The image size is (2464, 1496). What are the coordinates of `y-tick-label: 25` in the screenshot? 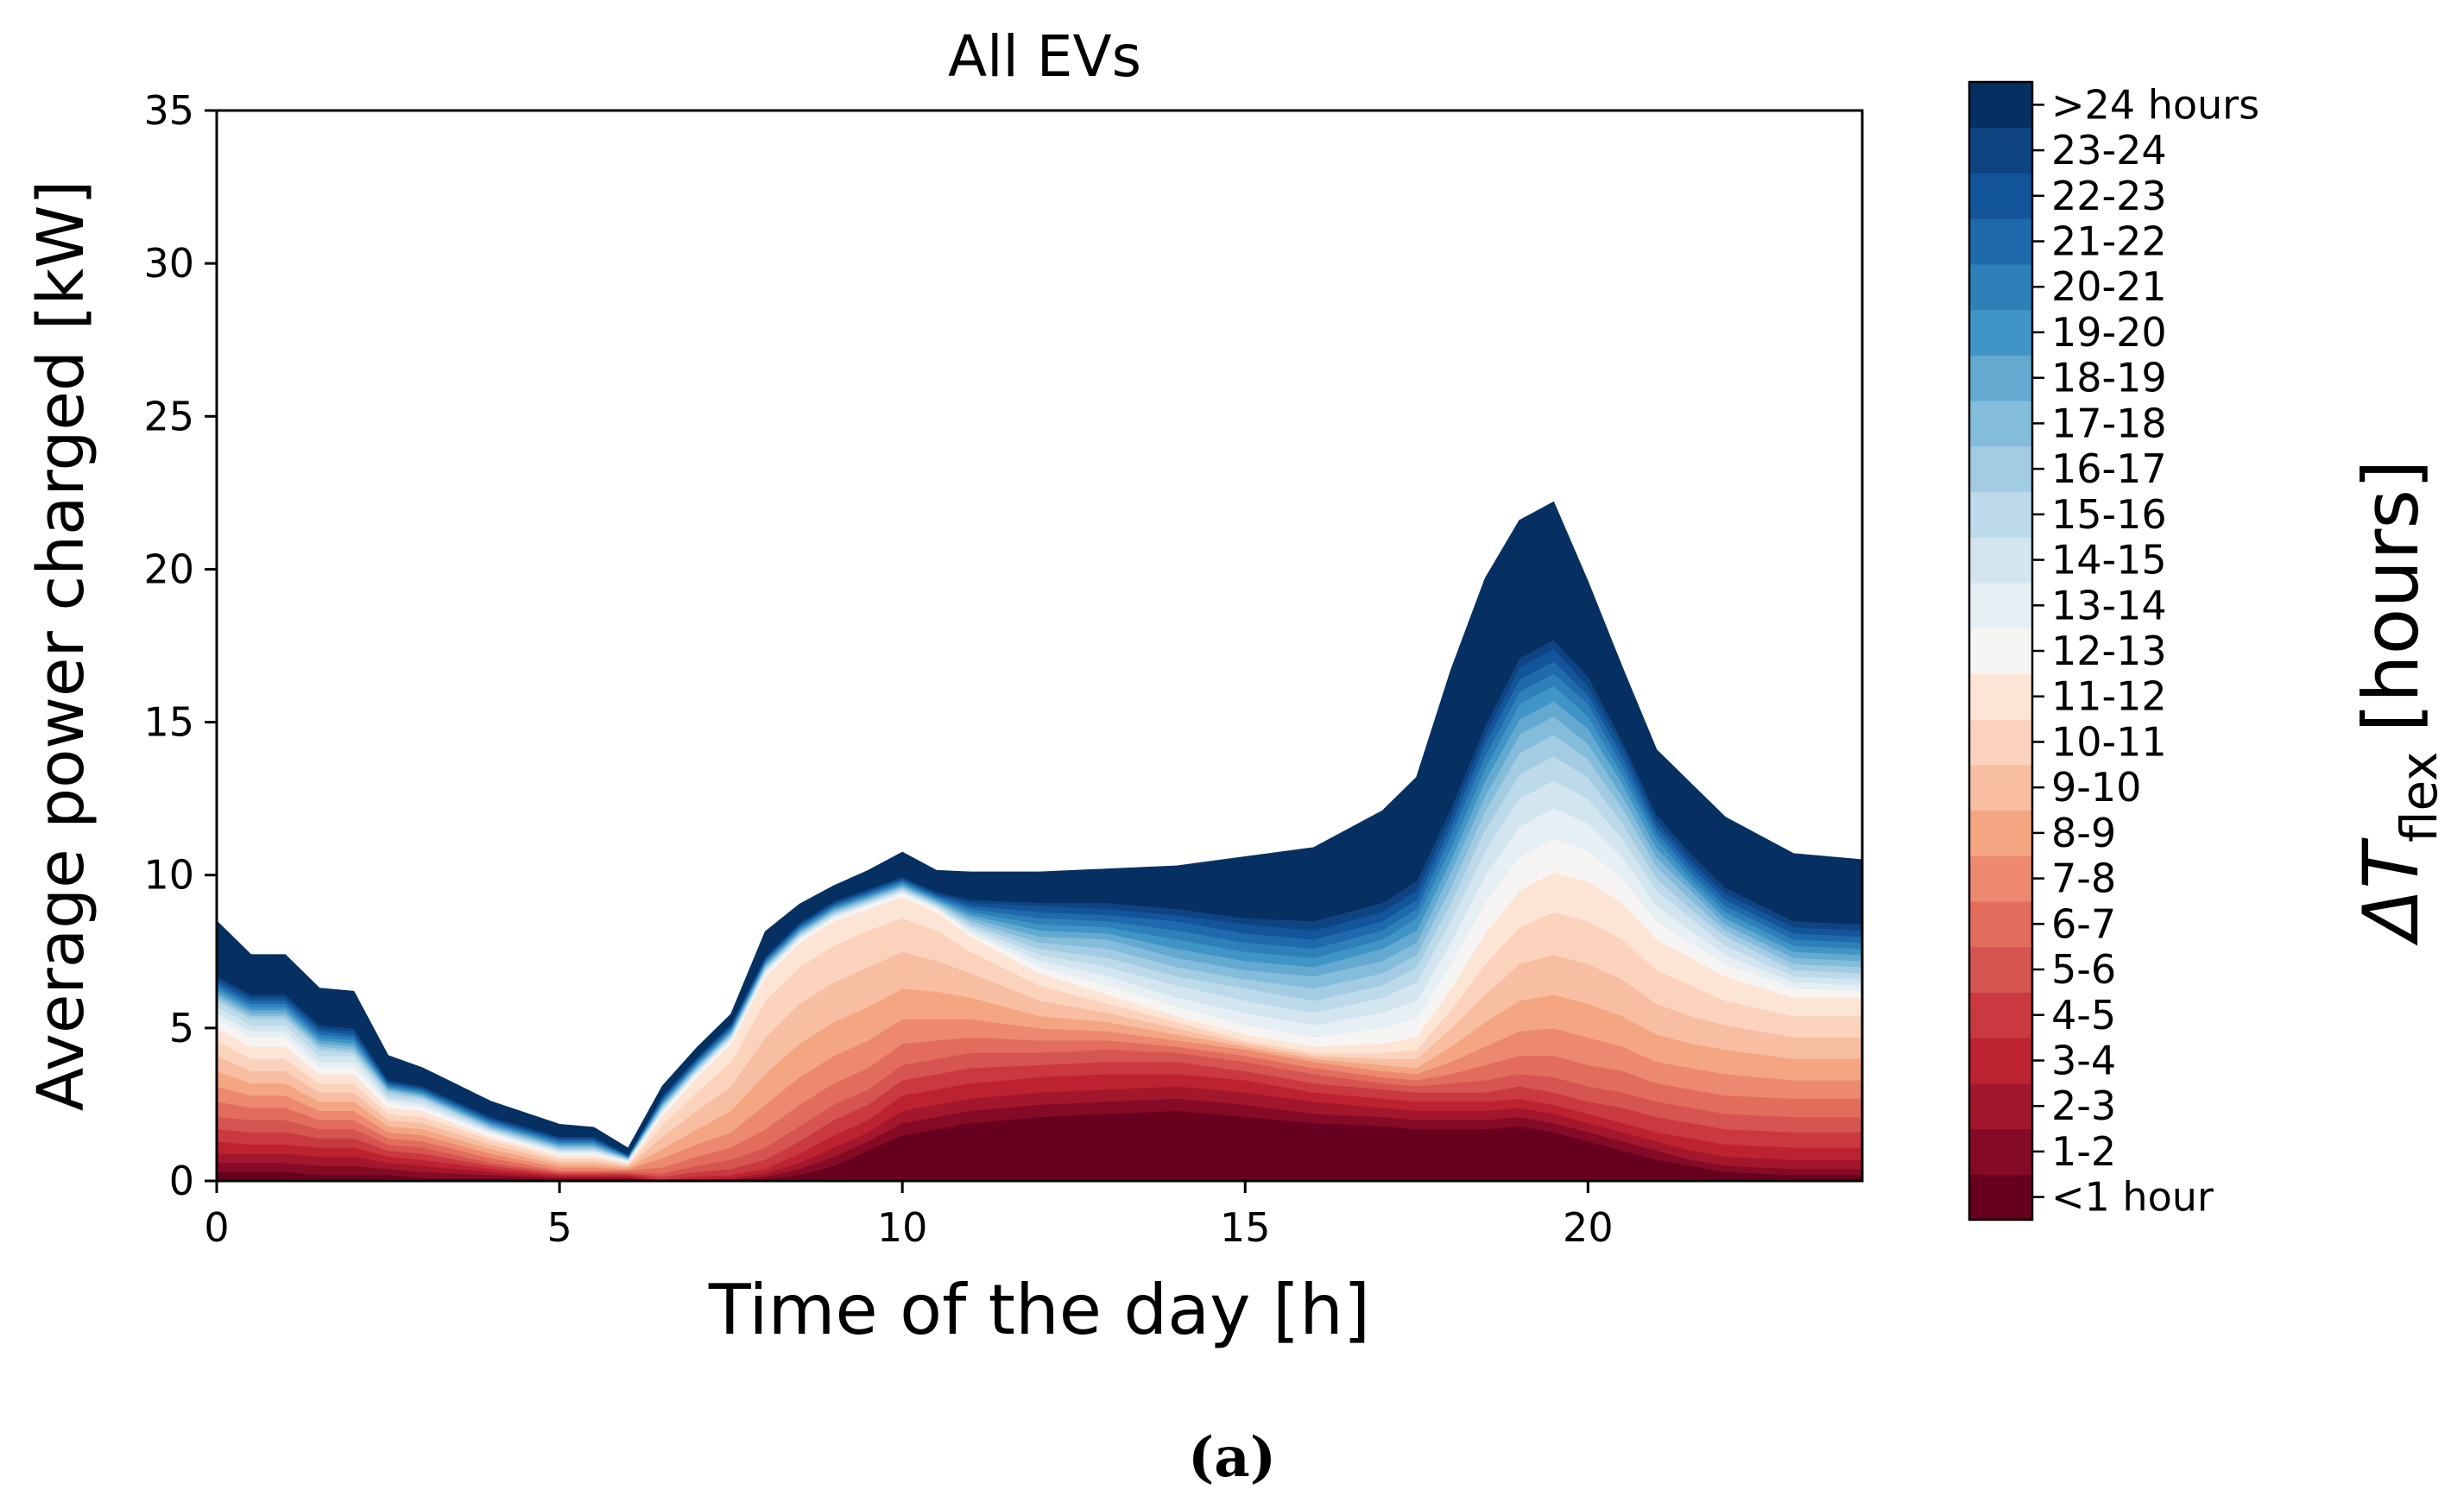 It's located at (168, 416).